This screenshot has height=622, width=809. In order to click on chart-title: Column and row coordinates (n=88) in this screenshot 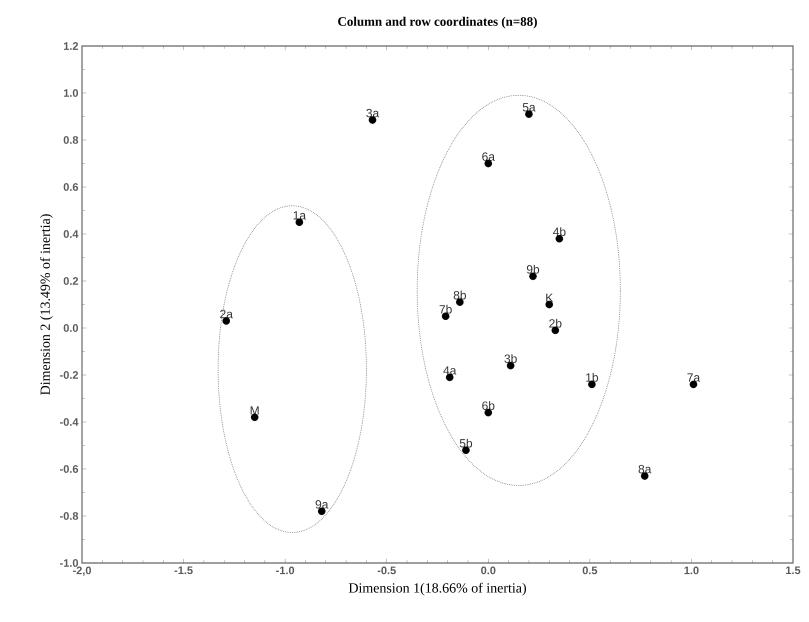, I will do `click(437, 22)`.